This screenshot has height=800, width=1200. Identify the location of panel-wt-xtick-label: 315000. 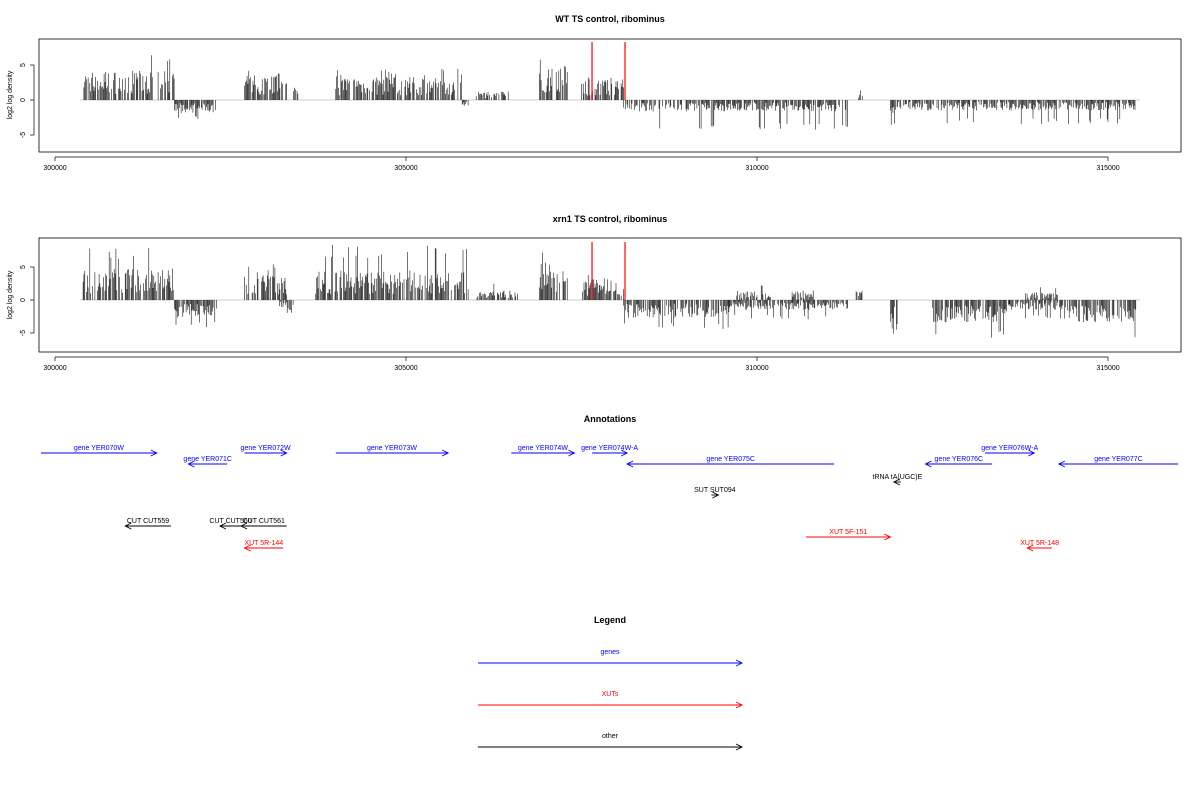
(1107, 168).